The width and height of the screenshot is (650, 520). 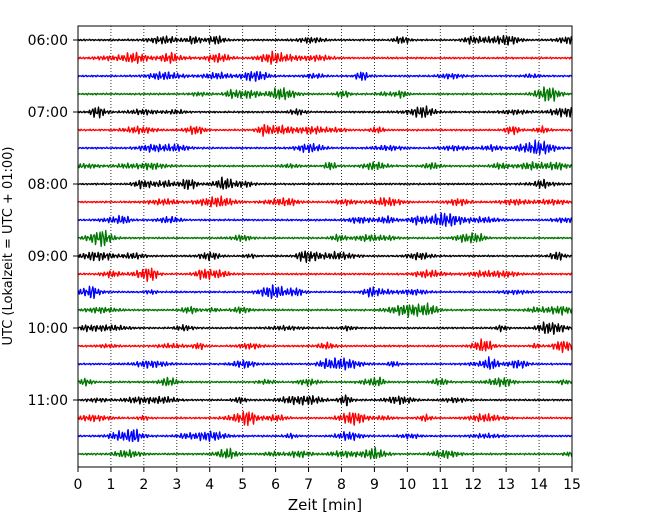 What do you see at coordinates (440, 485) in the screenshot?
I see `x-tick-label-11: 11` at bounding box center [440, 485].